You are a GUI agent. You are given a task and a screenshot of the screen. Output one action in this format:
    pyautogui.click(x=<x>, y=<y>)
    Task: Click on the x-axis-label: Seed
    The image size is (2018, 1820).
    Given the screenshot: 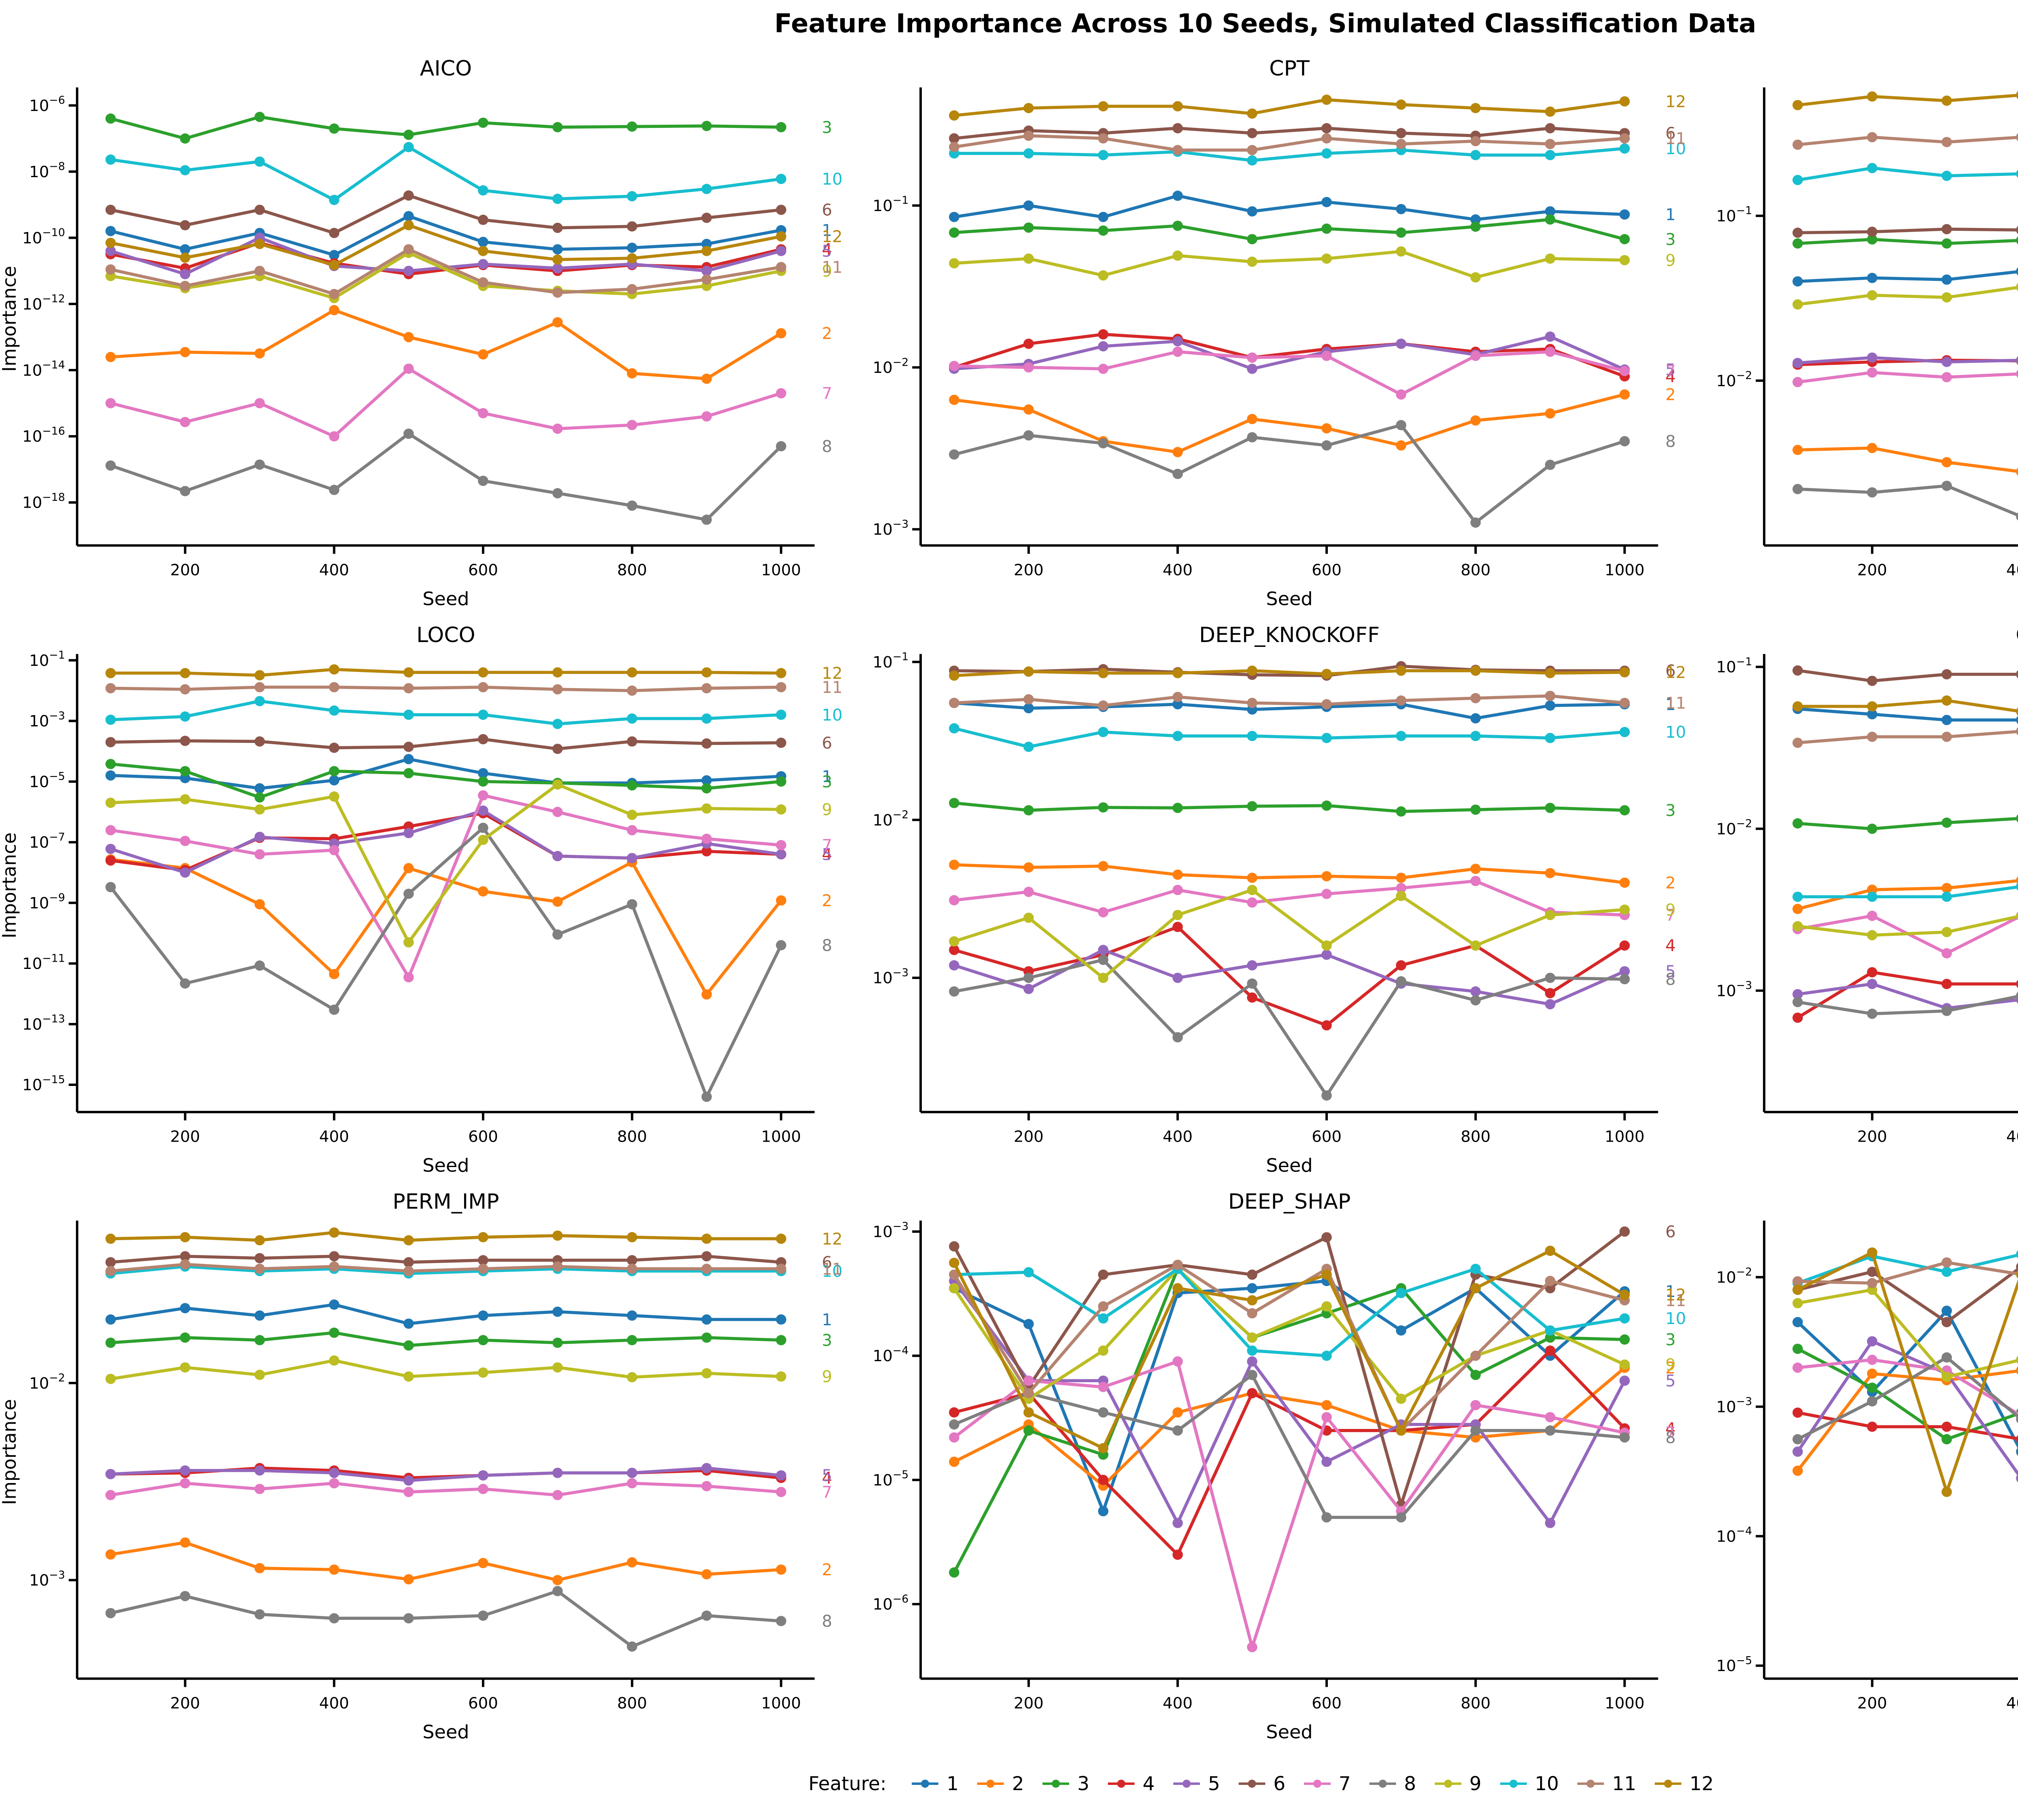 What is the action you would take?
    pyautogui.click(x=1289, y=1166)
    